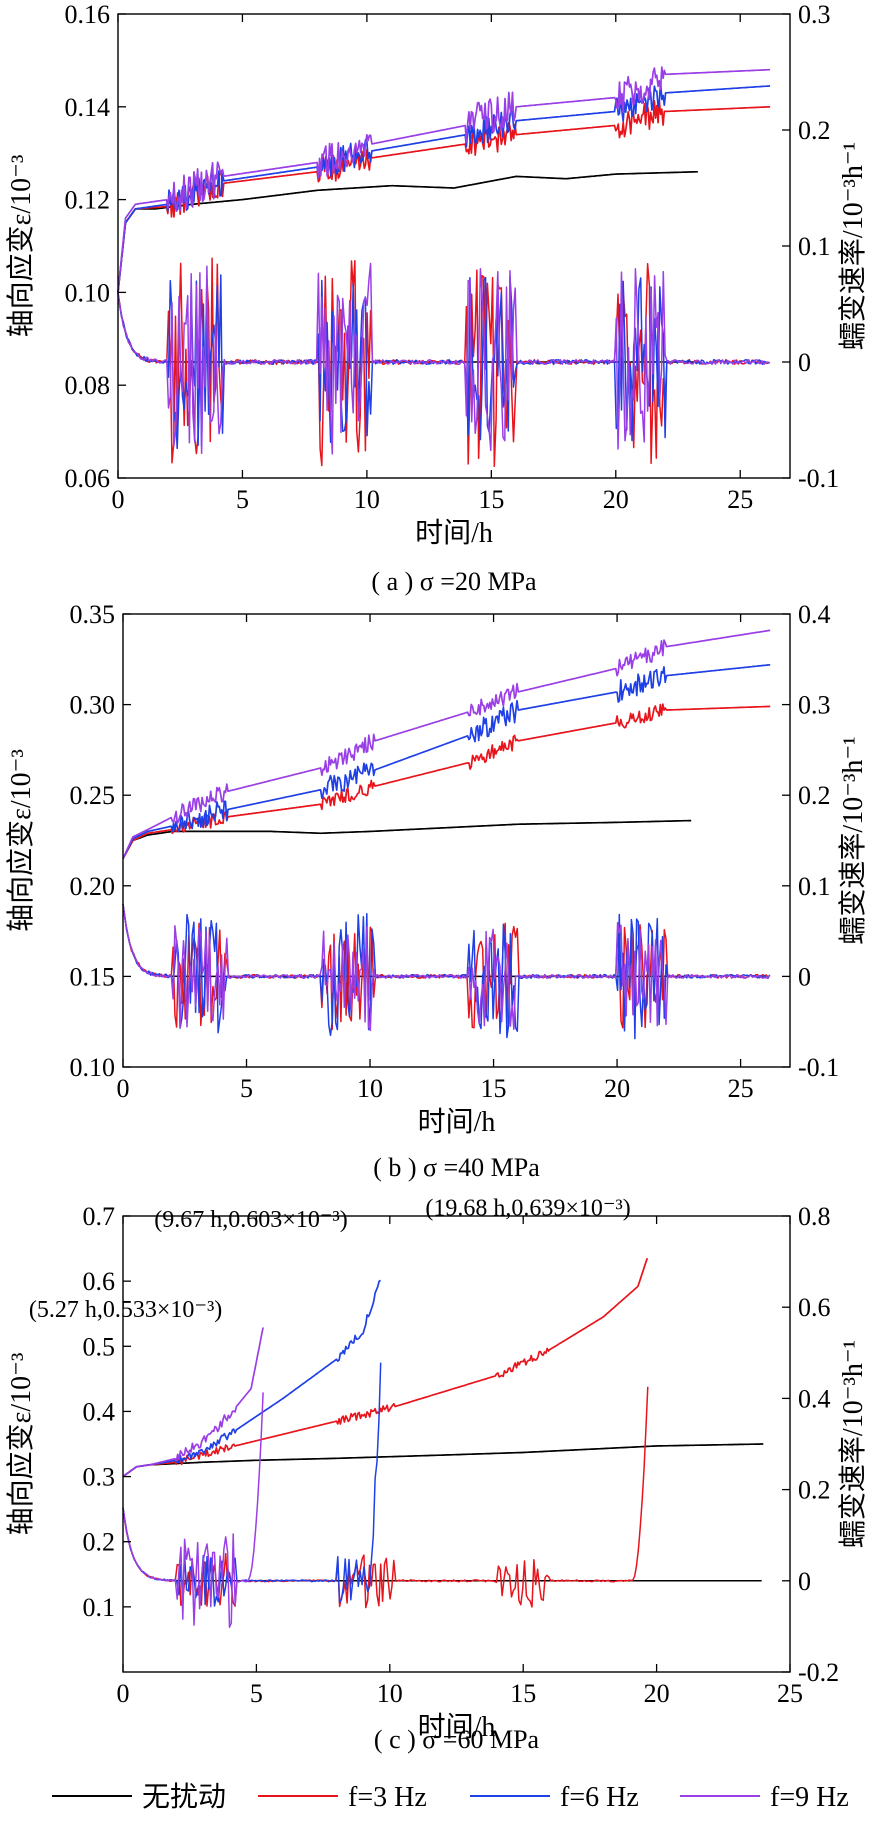  What do you see at coordinates (93, 976) in the screenshot?
I see `y-left-tick-label: 0.15` at bounding box center [93, 976].